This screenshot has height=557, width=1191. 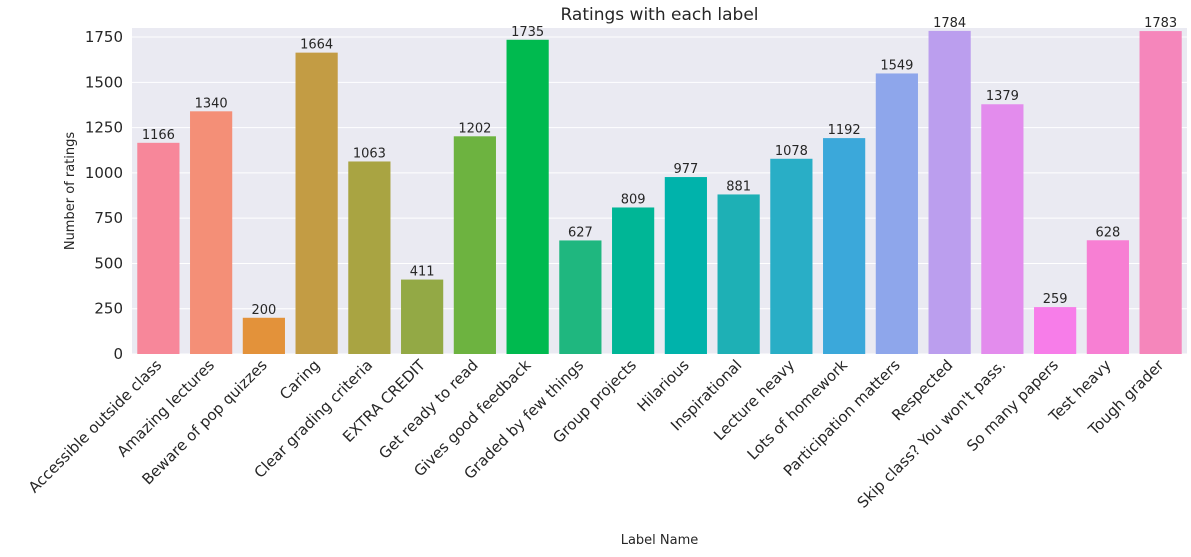 I want to click on y-tick-label: 0, so click(x=118, y=354).